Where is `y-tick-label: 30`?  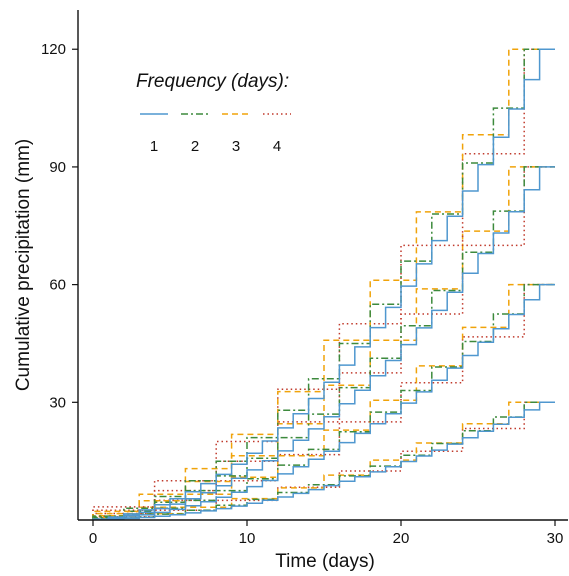 y-tick-label: 30 is located at coordinates (57, 402).